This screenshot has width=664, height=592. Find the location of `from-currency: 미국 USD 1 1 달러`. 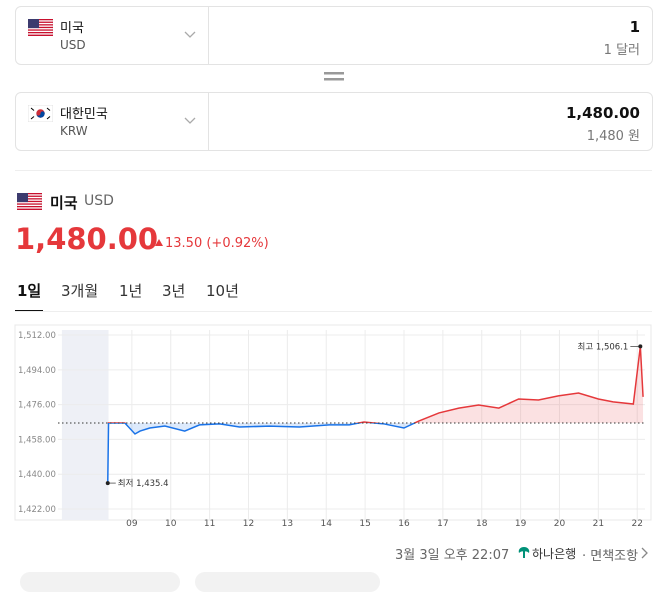

from-currency: 미국 USD 1 1 달러 is located at coordinates (334, 35).